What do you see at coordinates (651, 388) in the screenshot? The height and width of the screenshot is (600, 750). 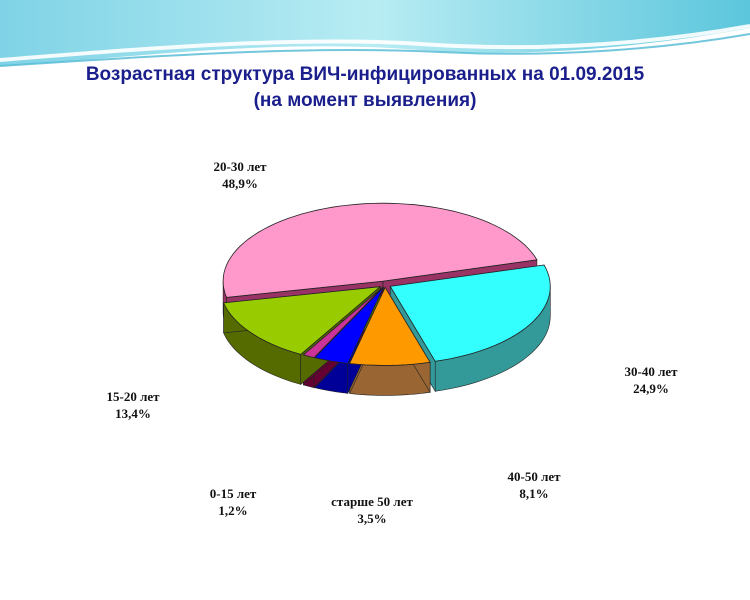 I see `slice-label-value: 24,9%` at bounding box center [651, 388].